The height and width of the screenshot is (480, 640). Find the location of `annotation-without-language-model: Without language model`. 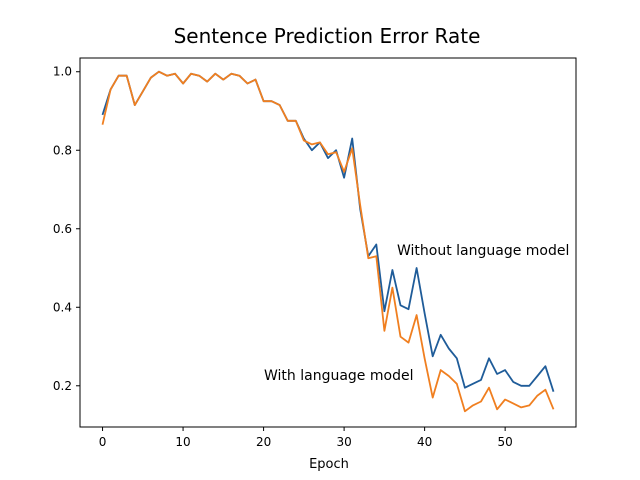

annotation-without-language-model: Without language model is located at coordinates (483, 251).